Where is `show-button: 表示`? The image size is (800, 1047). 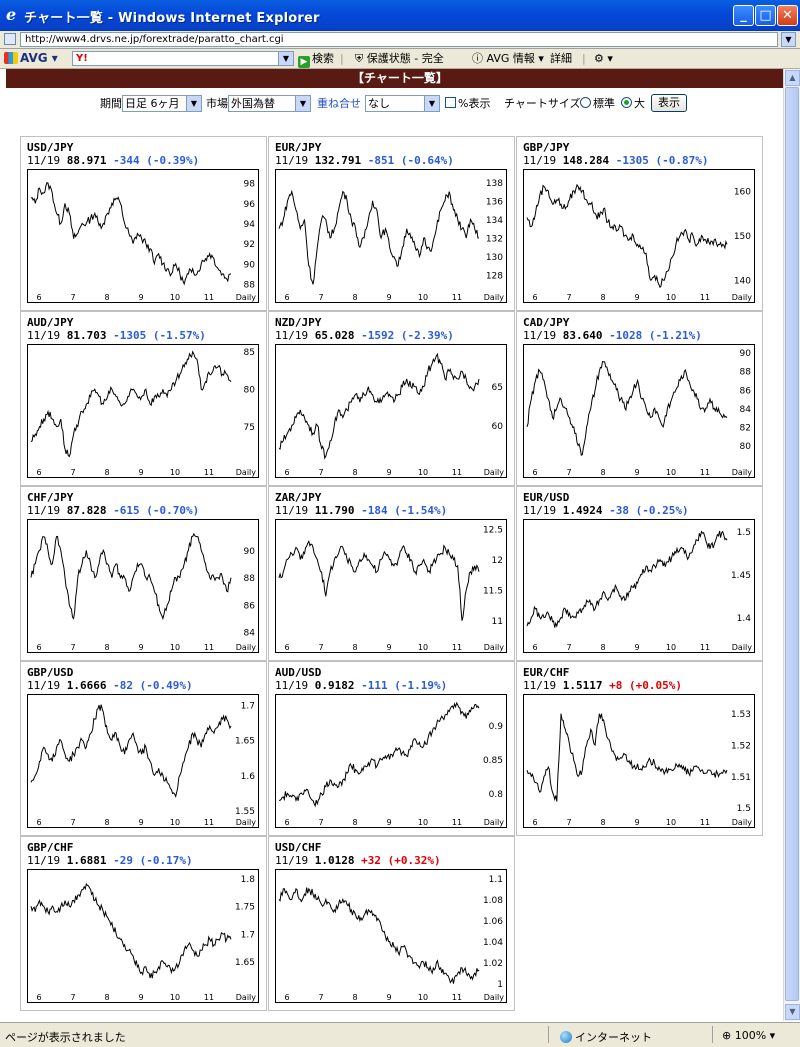
show-button: 表示 is located at coordinates (669, 103).